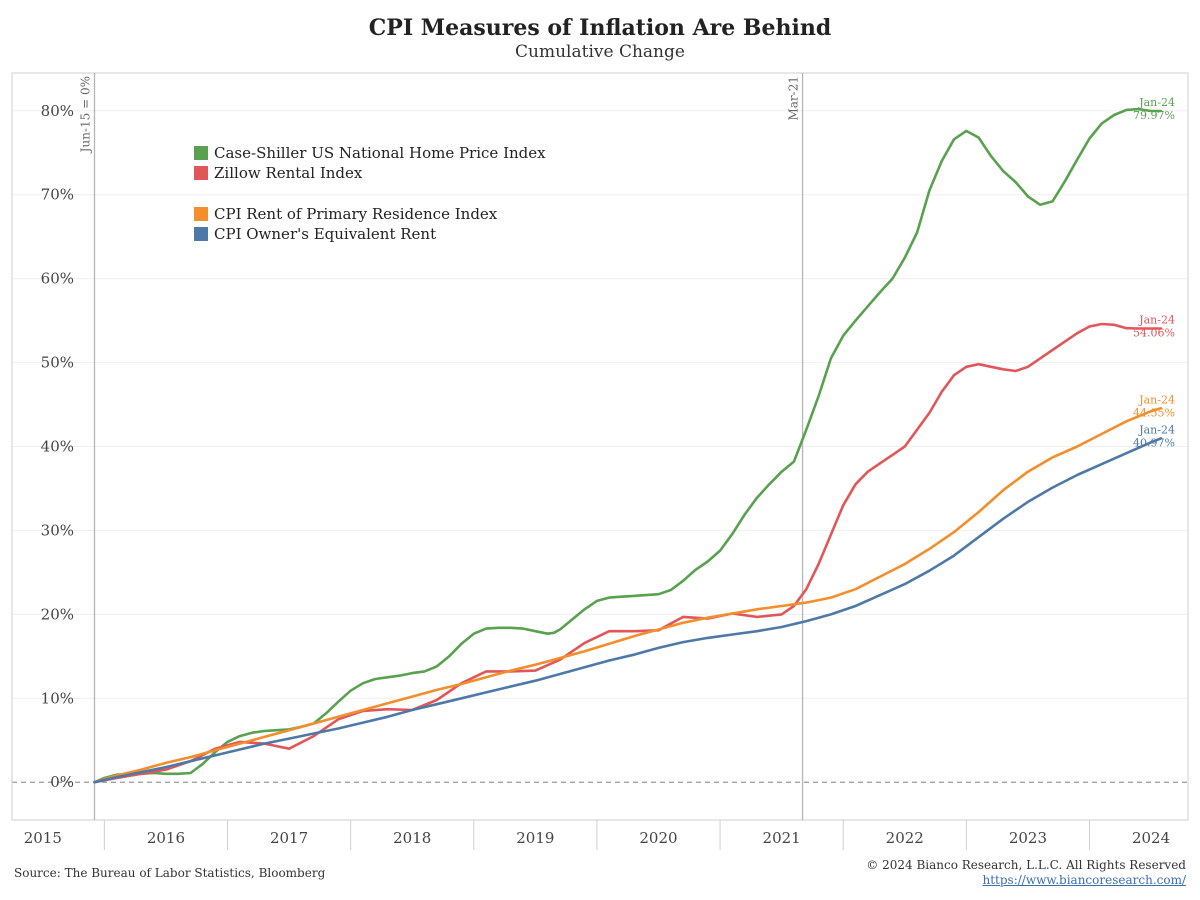  Describe the element at coordinates (356, 214) in the screenshot. I see `legend-label: CPI Rent of Primary Residence Index` at that location.